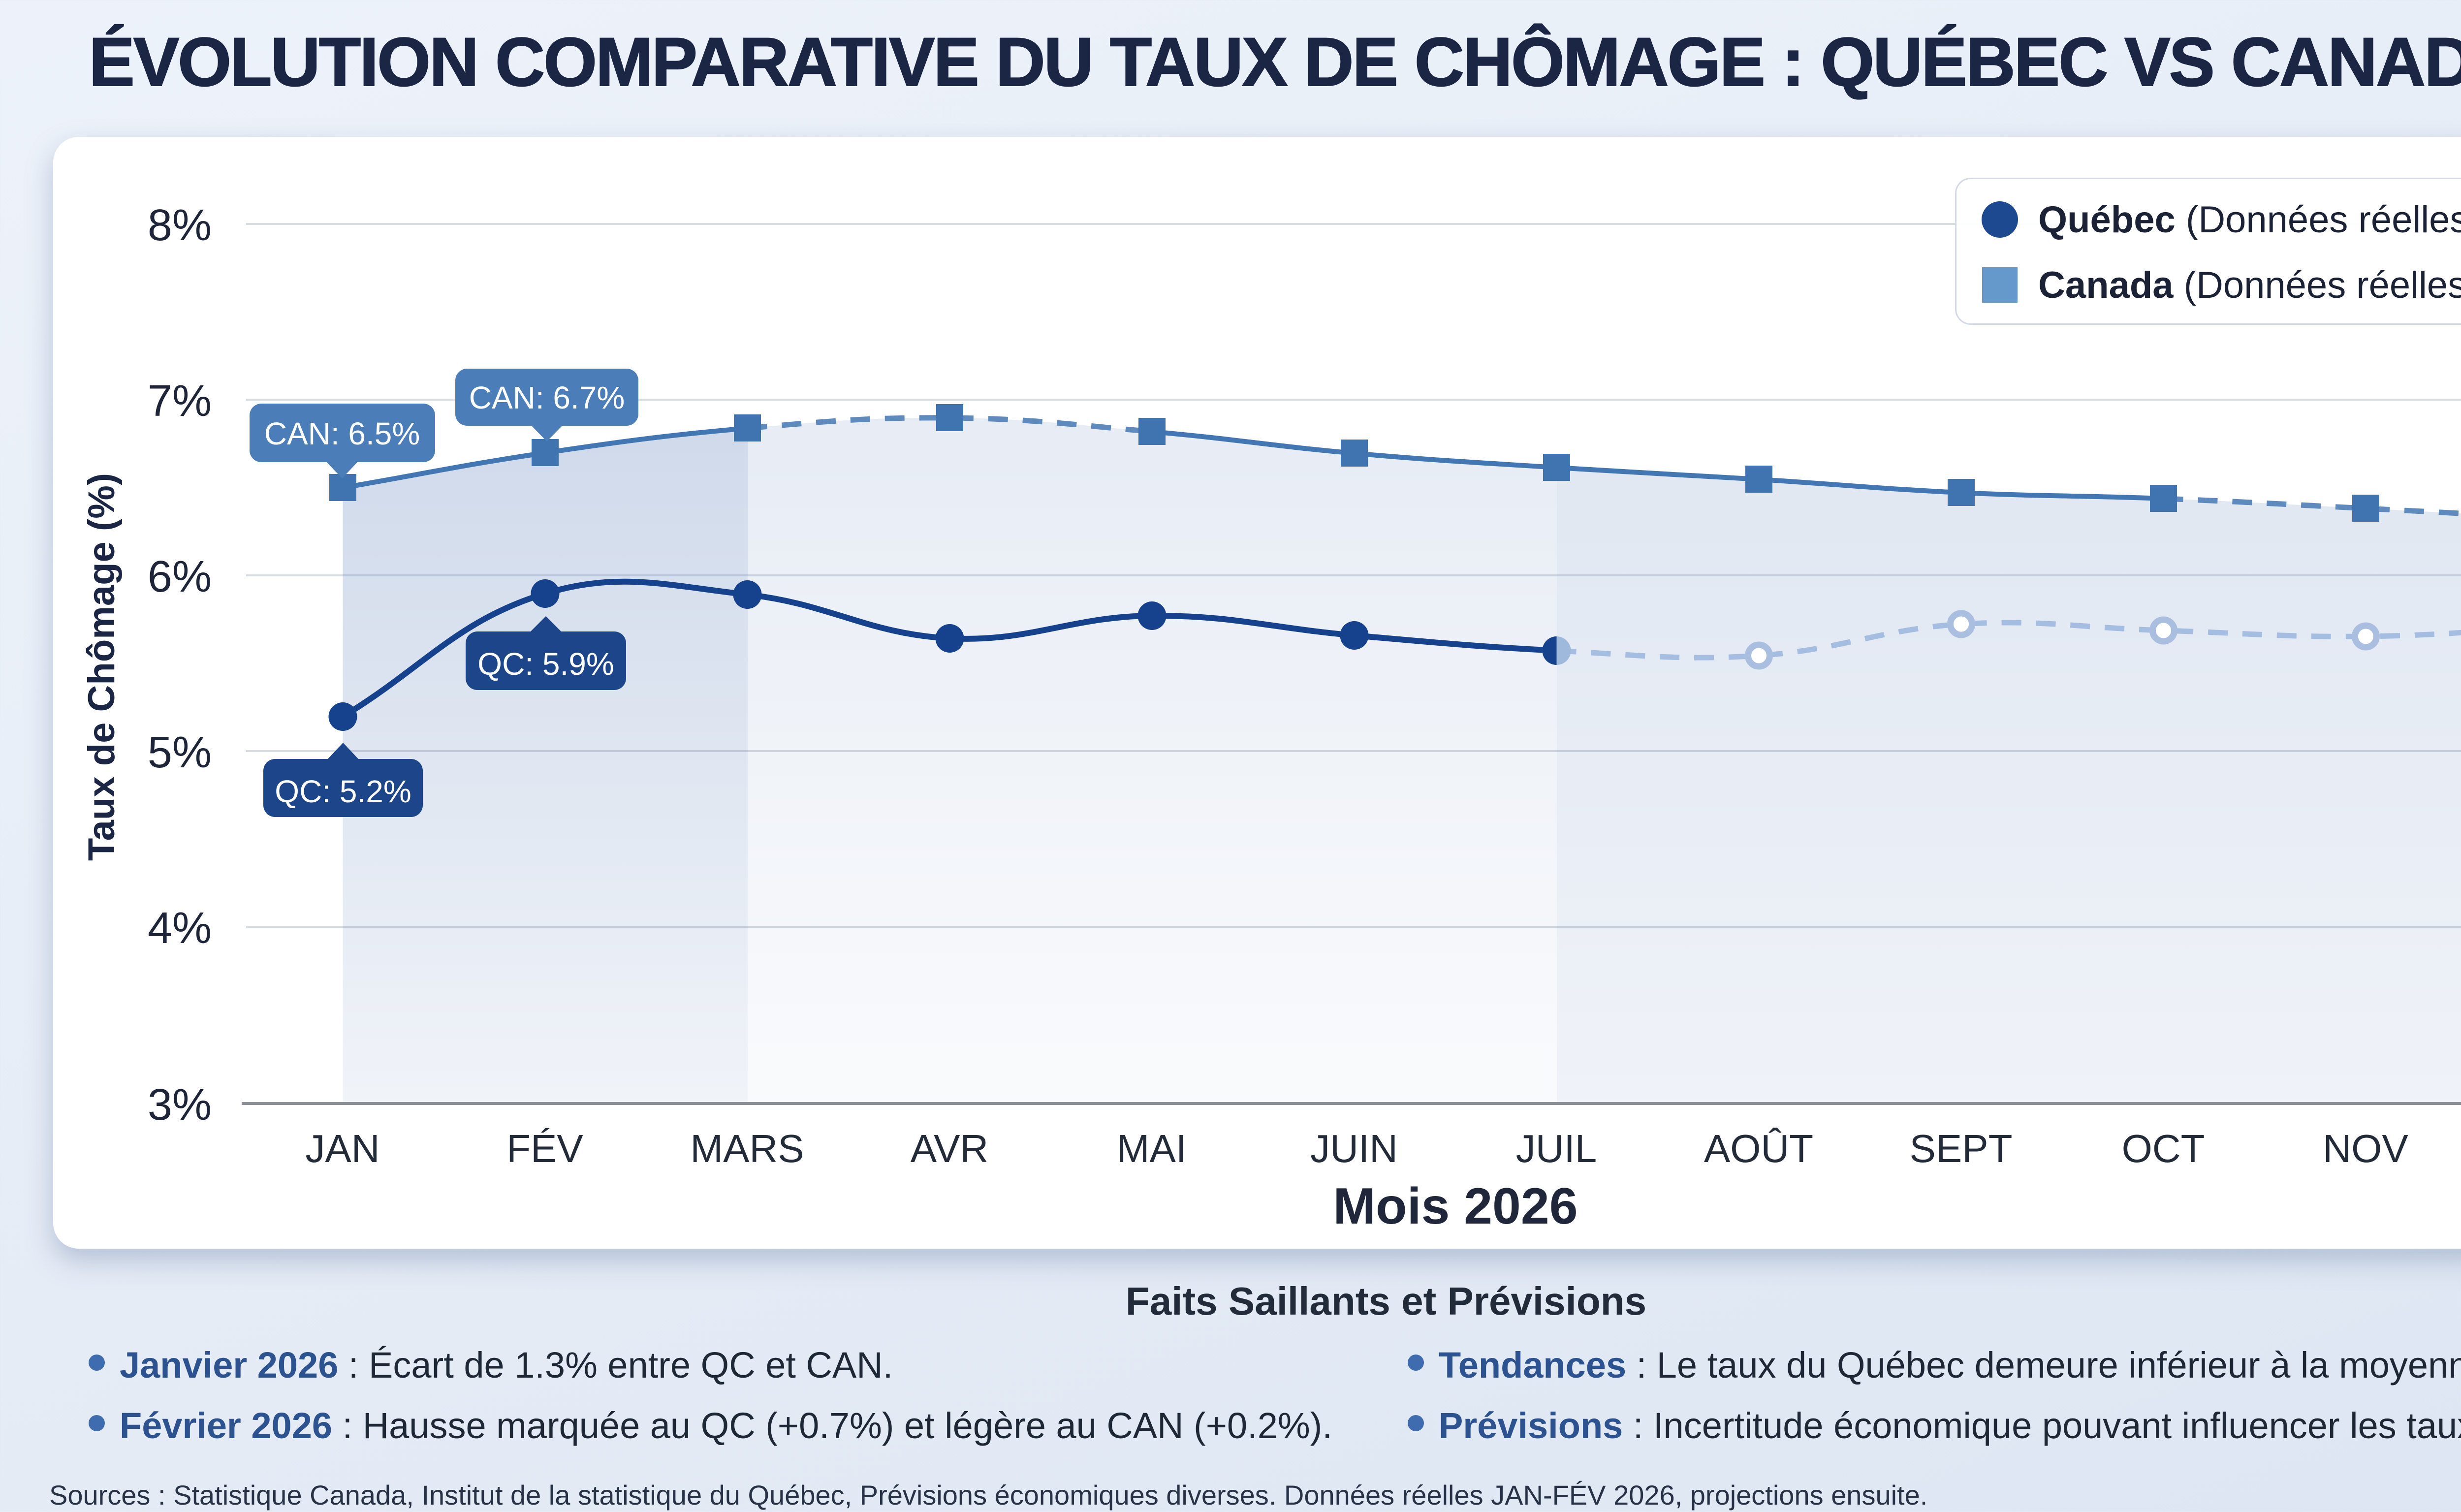 The image size is (2461, 1512). What do you see at coordinates (1354, 1148) in the screenshot?
I see `svg-text: JUIN` at bounding box center [1354, 1148].